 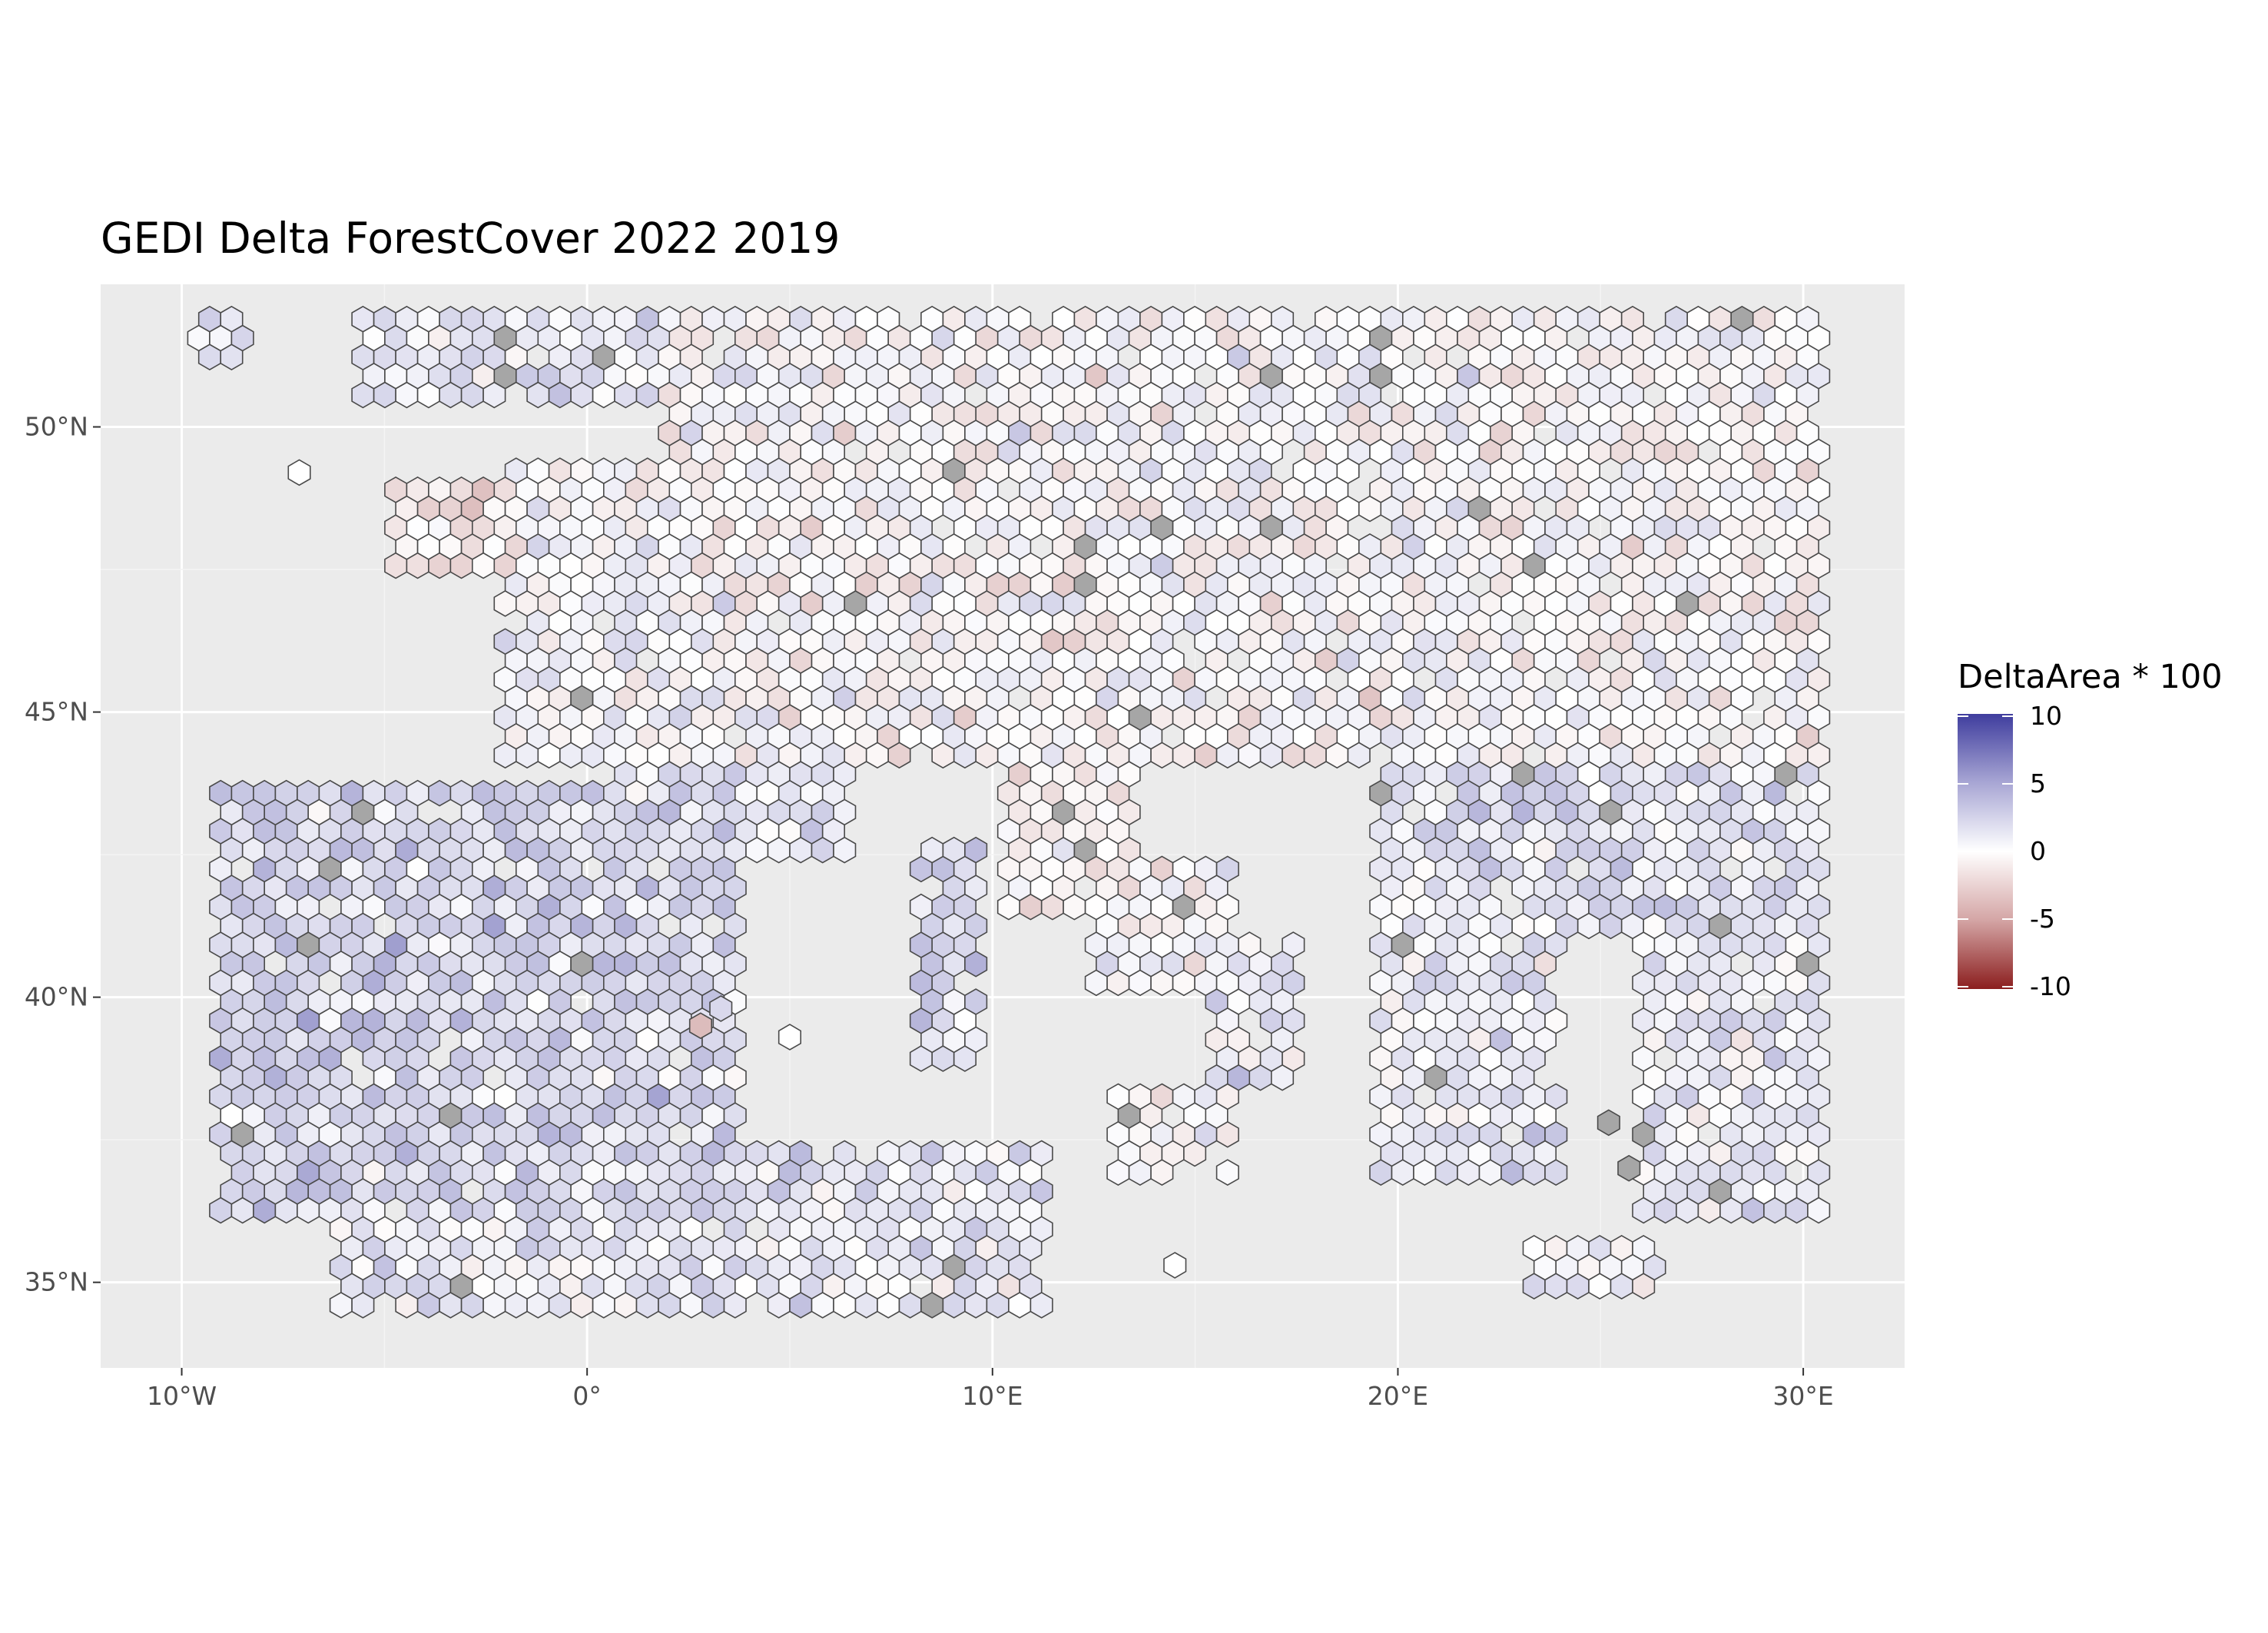 I want to click on y-tick-label: 35°N, so click(x=57, y=1282).